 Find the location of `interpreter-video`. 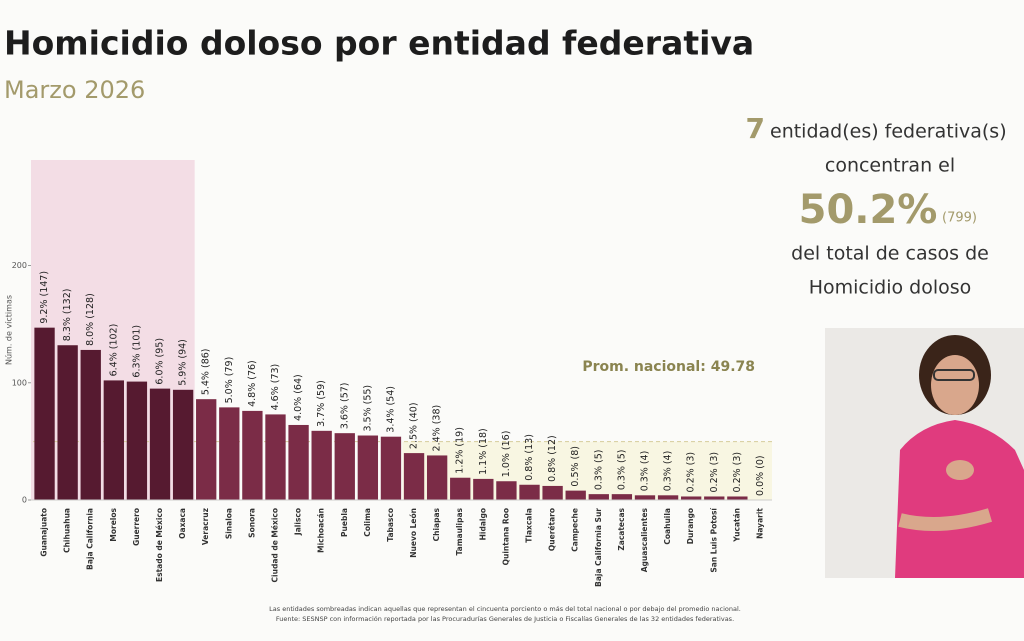

interpreter-video is located at coordinates (924, 453).